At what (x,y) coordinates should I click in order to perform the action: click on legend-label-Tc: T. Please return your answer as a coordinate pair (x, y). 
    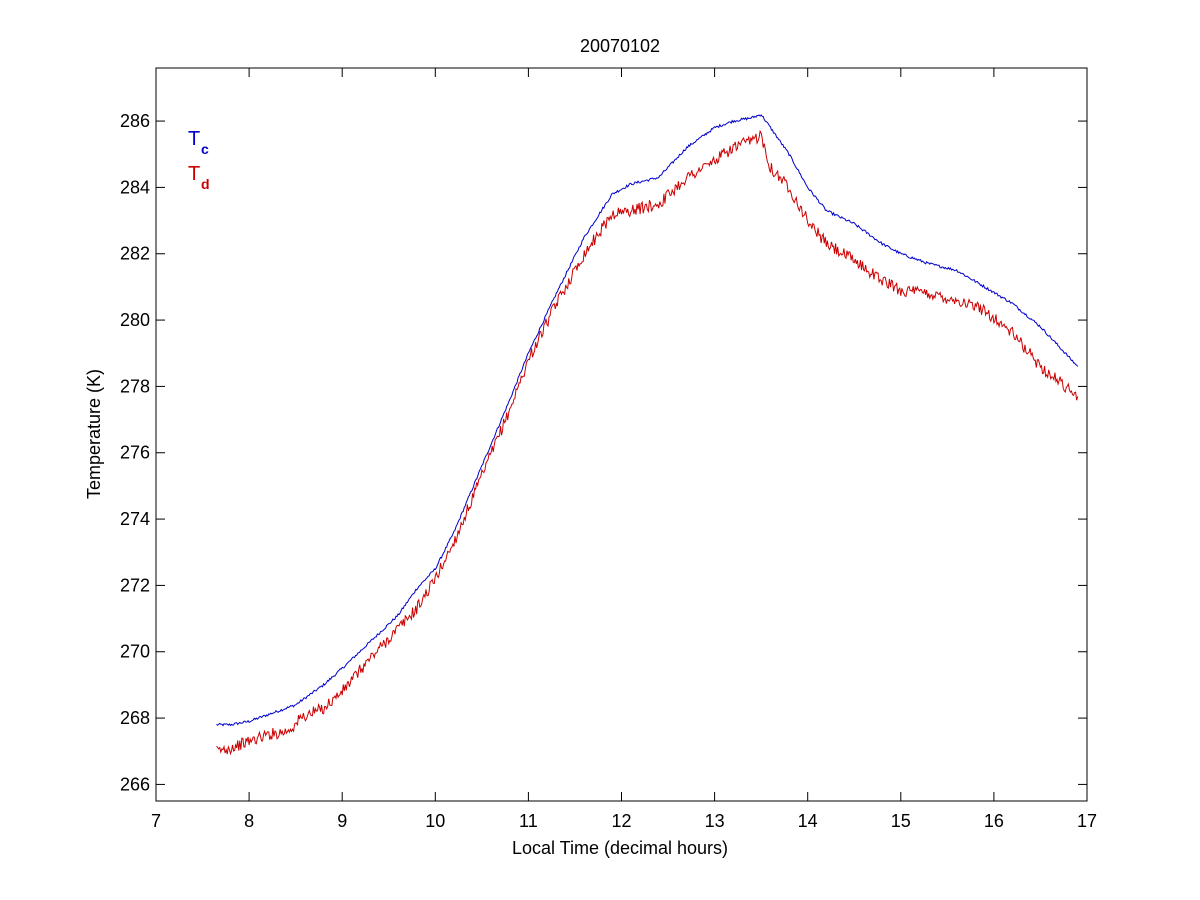
    Looking at the image, I should click on (194, 139).